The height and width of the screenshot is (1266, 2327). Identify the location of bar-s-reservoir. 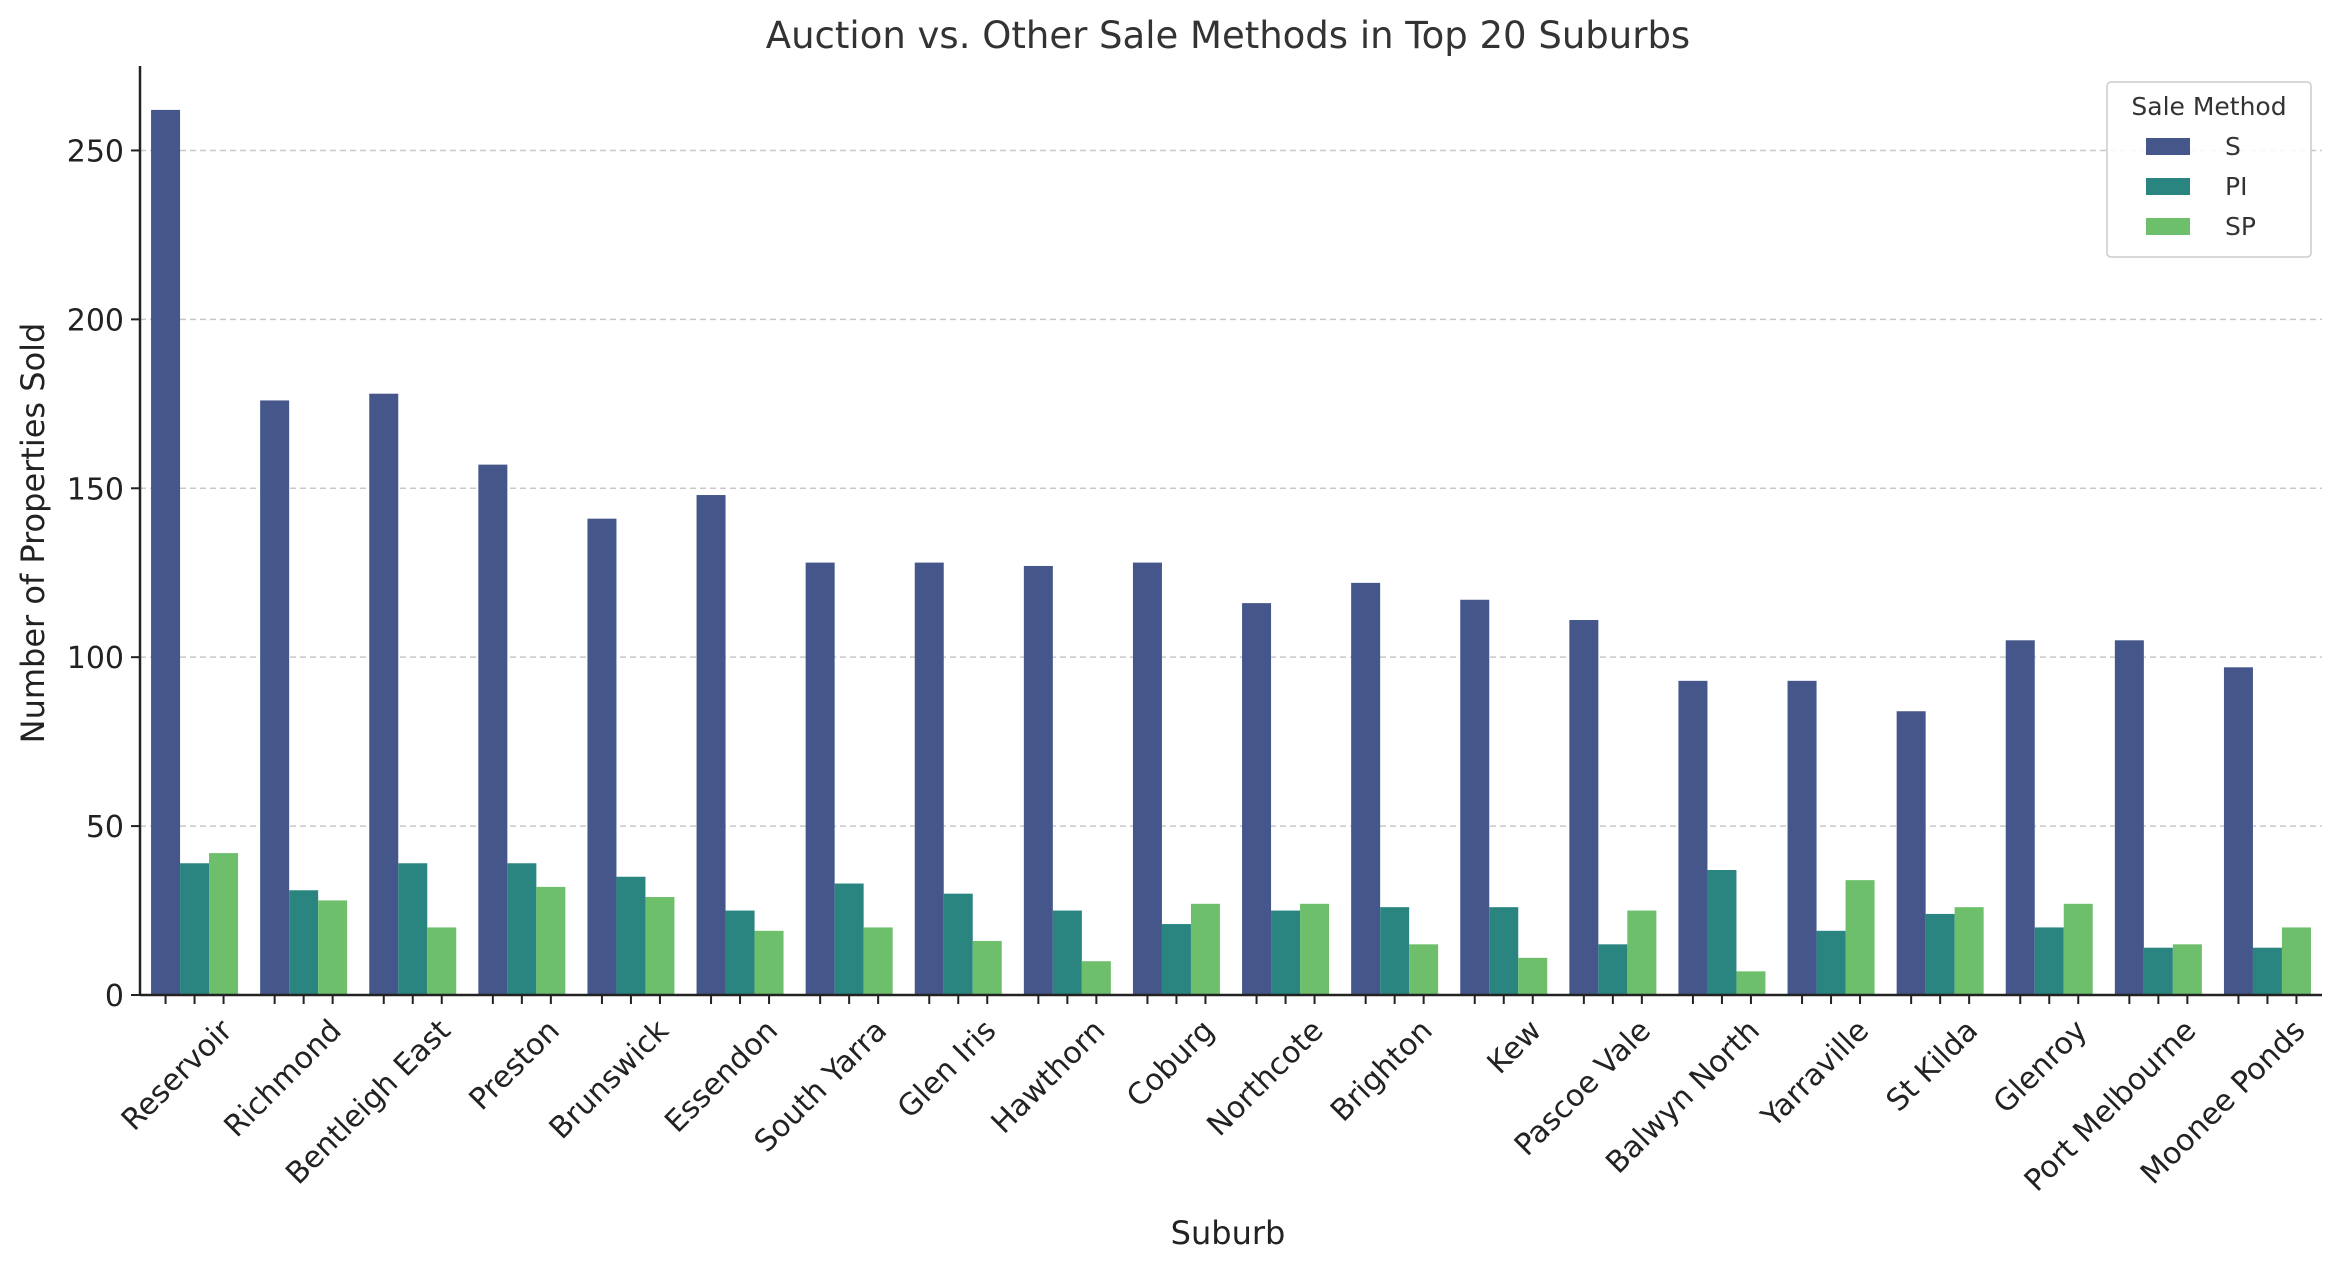
(166, 552).